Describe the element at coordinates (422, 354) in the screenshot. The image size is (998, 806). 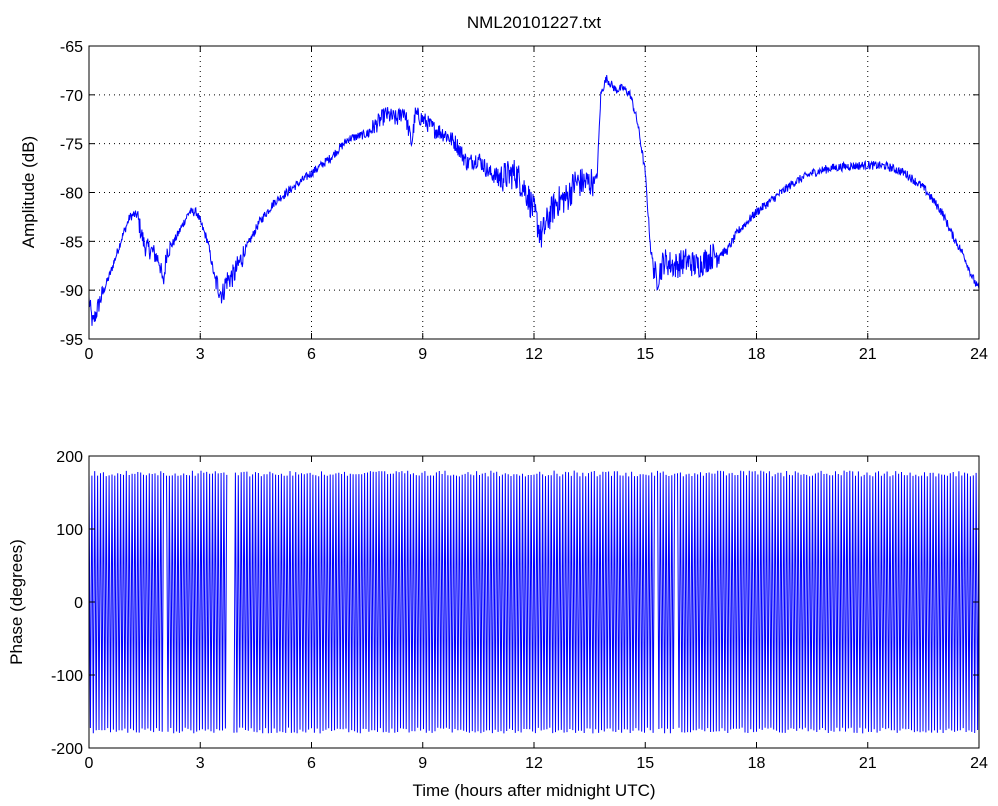
I see `amplitude-x-tick-label: 9` at that location.